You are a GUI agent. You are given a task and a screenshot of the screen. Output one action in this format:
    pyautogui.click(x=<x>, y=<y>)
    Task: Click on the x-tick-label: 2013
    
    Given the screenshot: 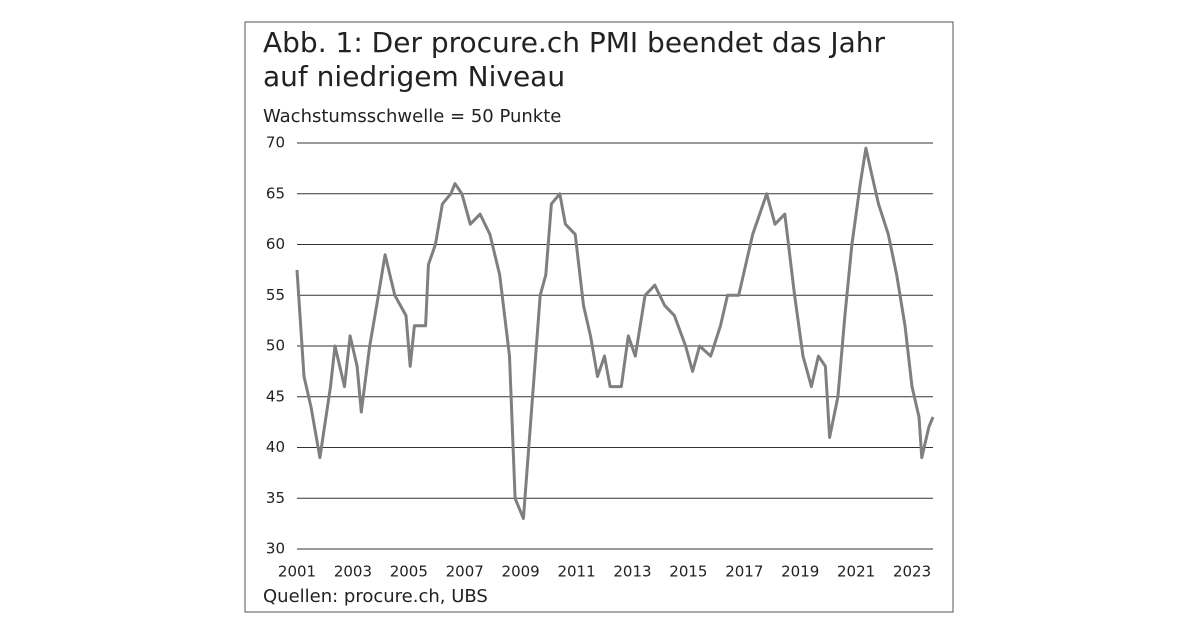 What is the action you would take?
    pyautogui.click(x=632, y=572)
    